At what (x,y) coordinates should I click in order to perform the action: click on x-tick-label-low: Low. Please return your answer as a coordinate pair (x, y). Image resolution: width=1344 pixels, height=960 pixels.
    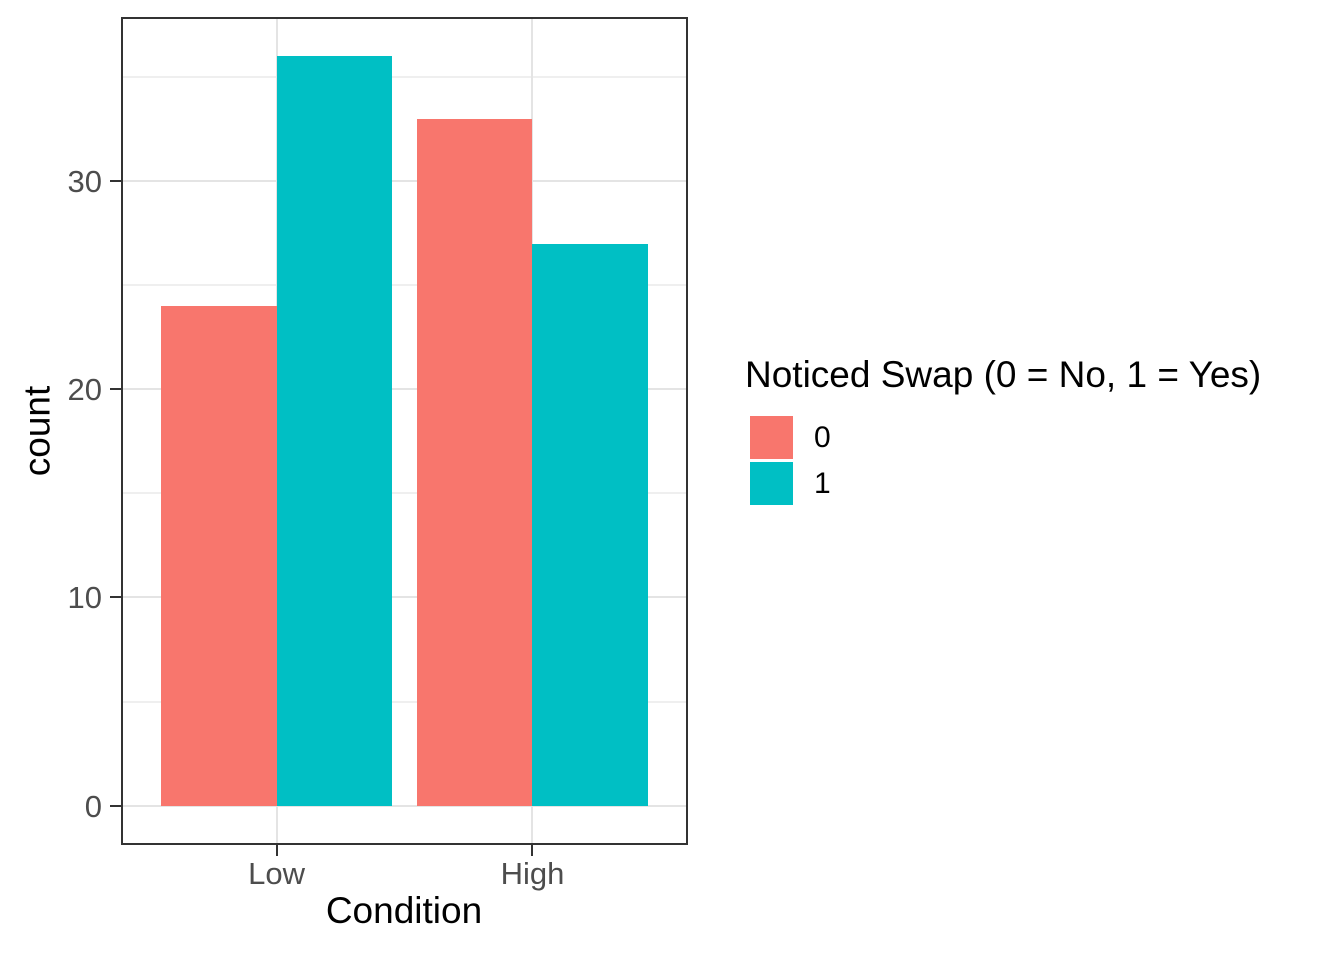
    Looking at the image, I should click on (276, 873).